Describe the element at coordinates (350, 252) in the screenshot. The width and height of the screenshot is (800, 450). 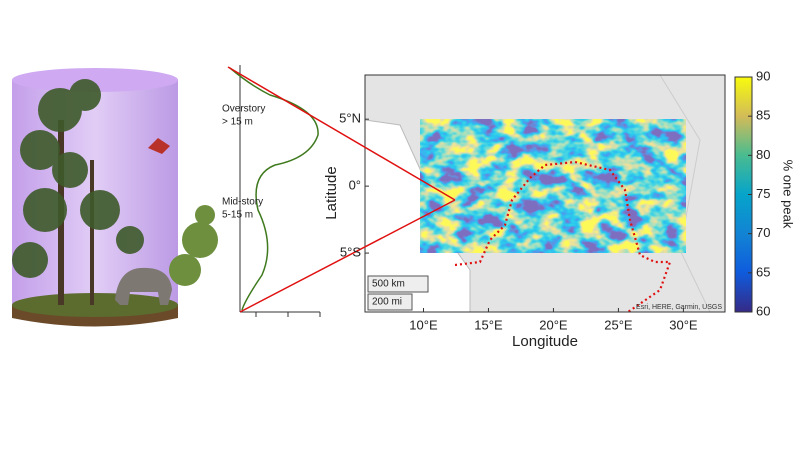
I see `y-tick-label: 5°S` at that location.